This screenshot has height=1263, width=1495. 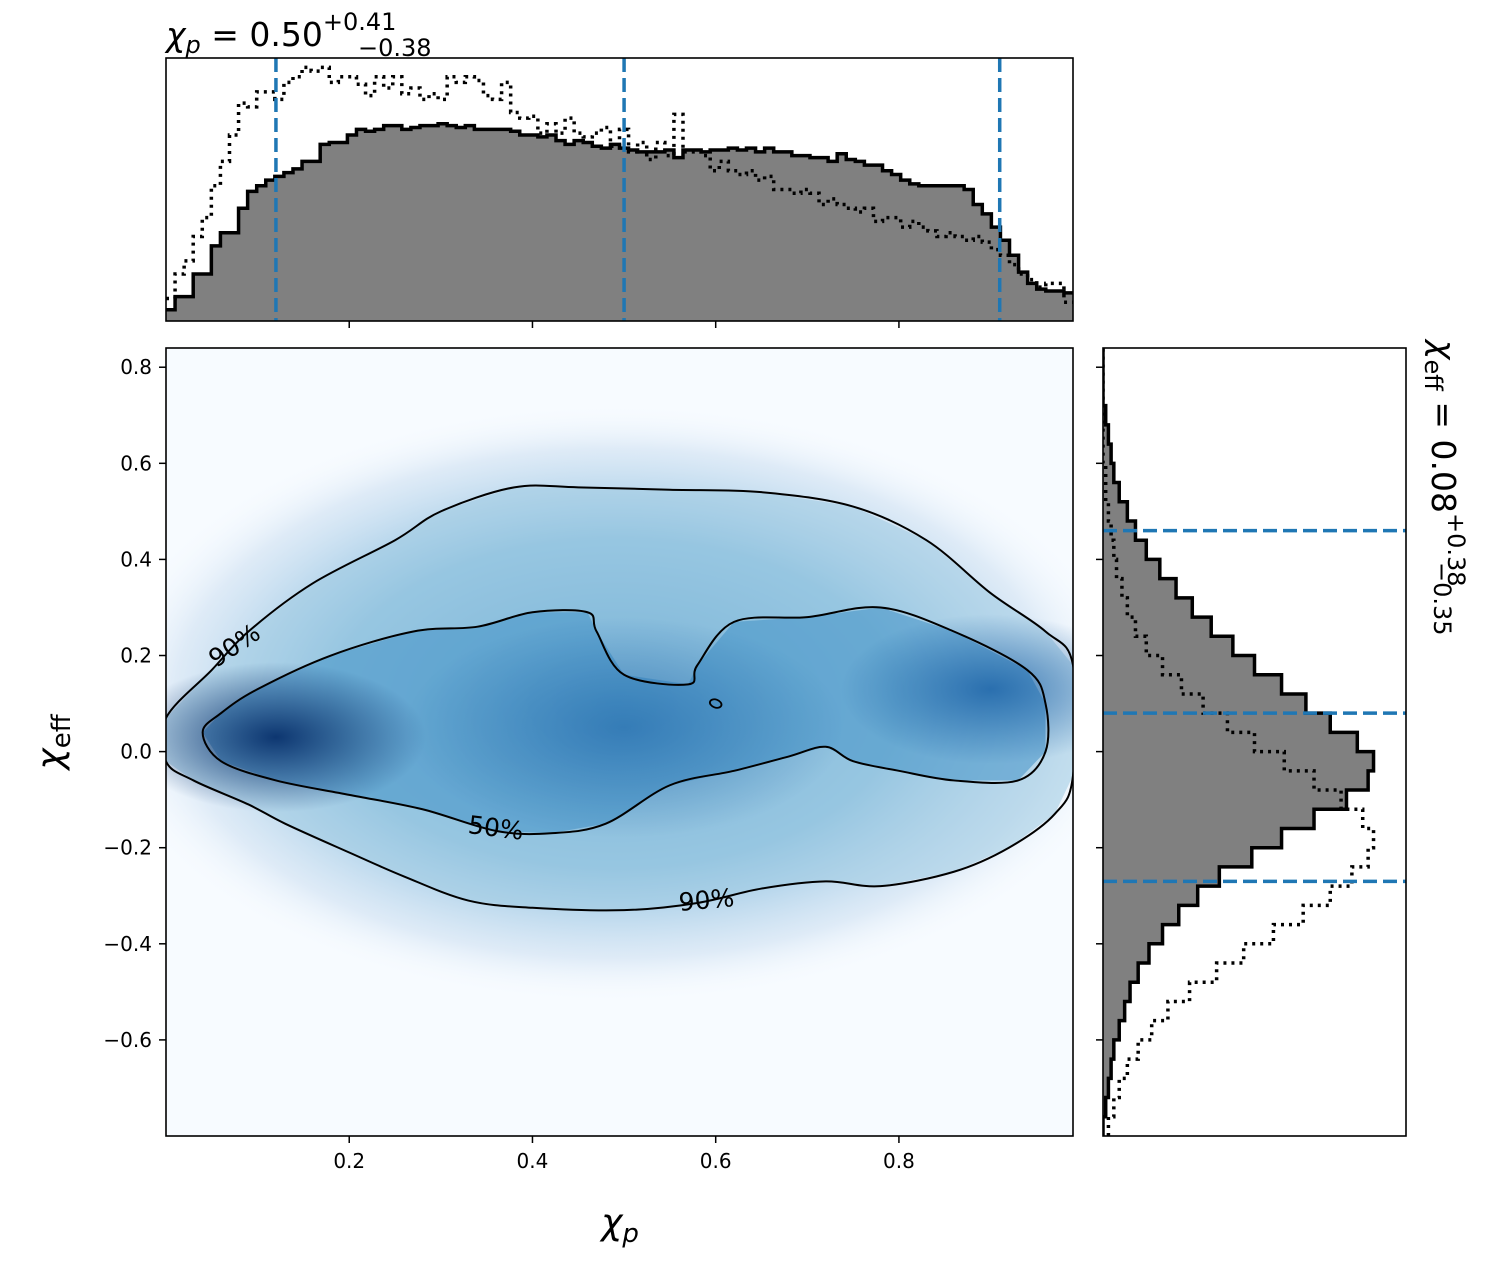 I want to click on right-histogram, so click(x=1254, y=742).